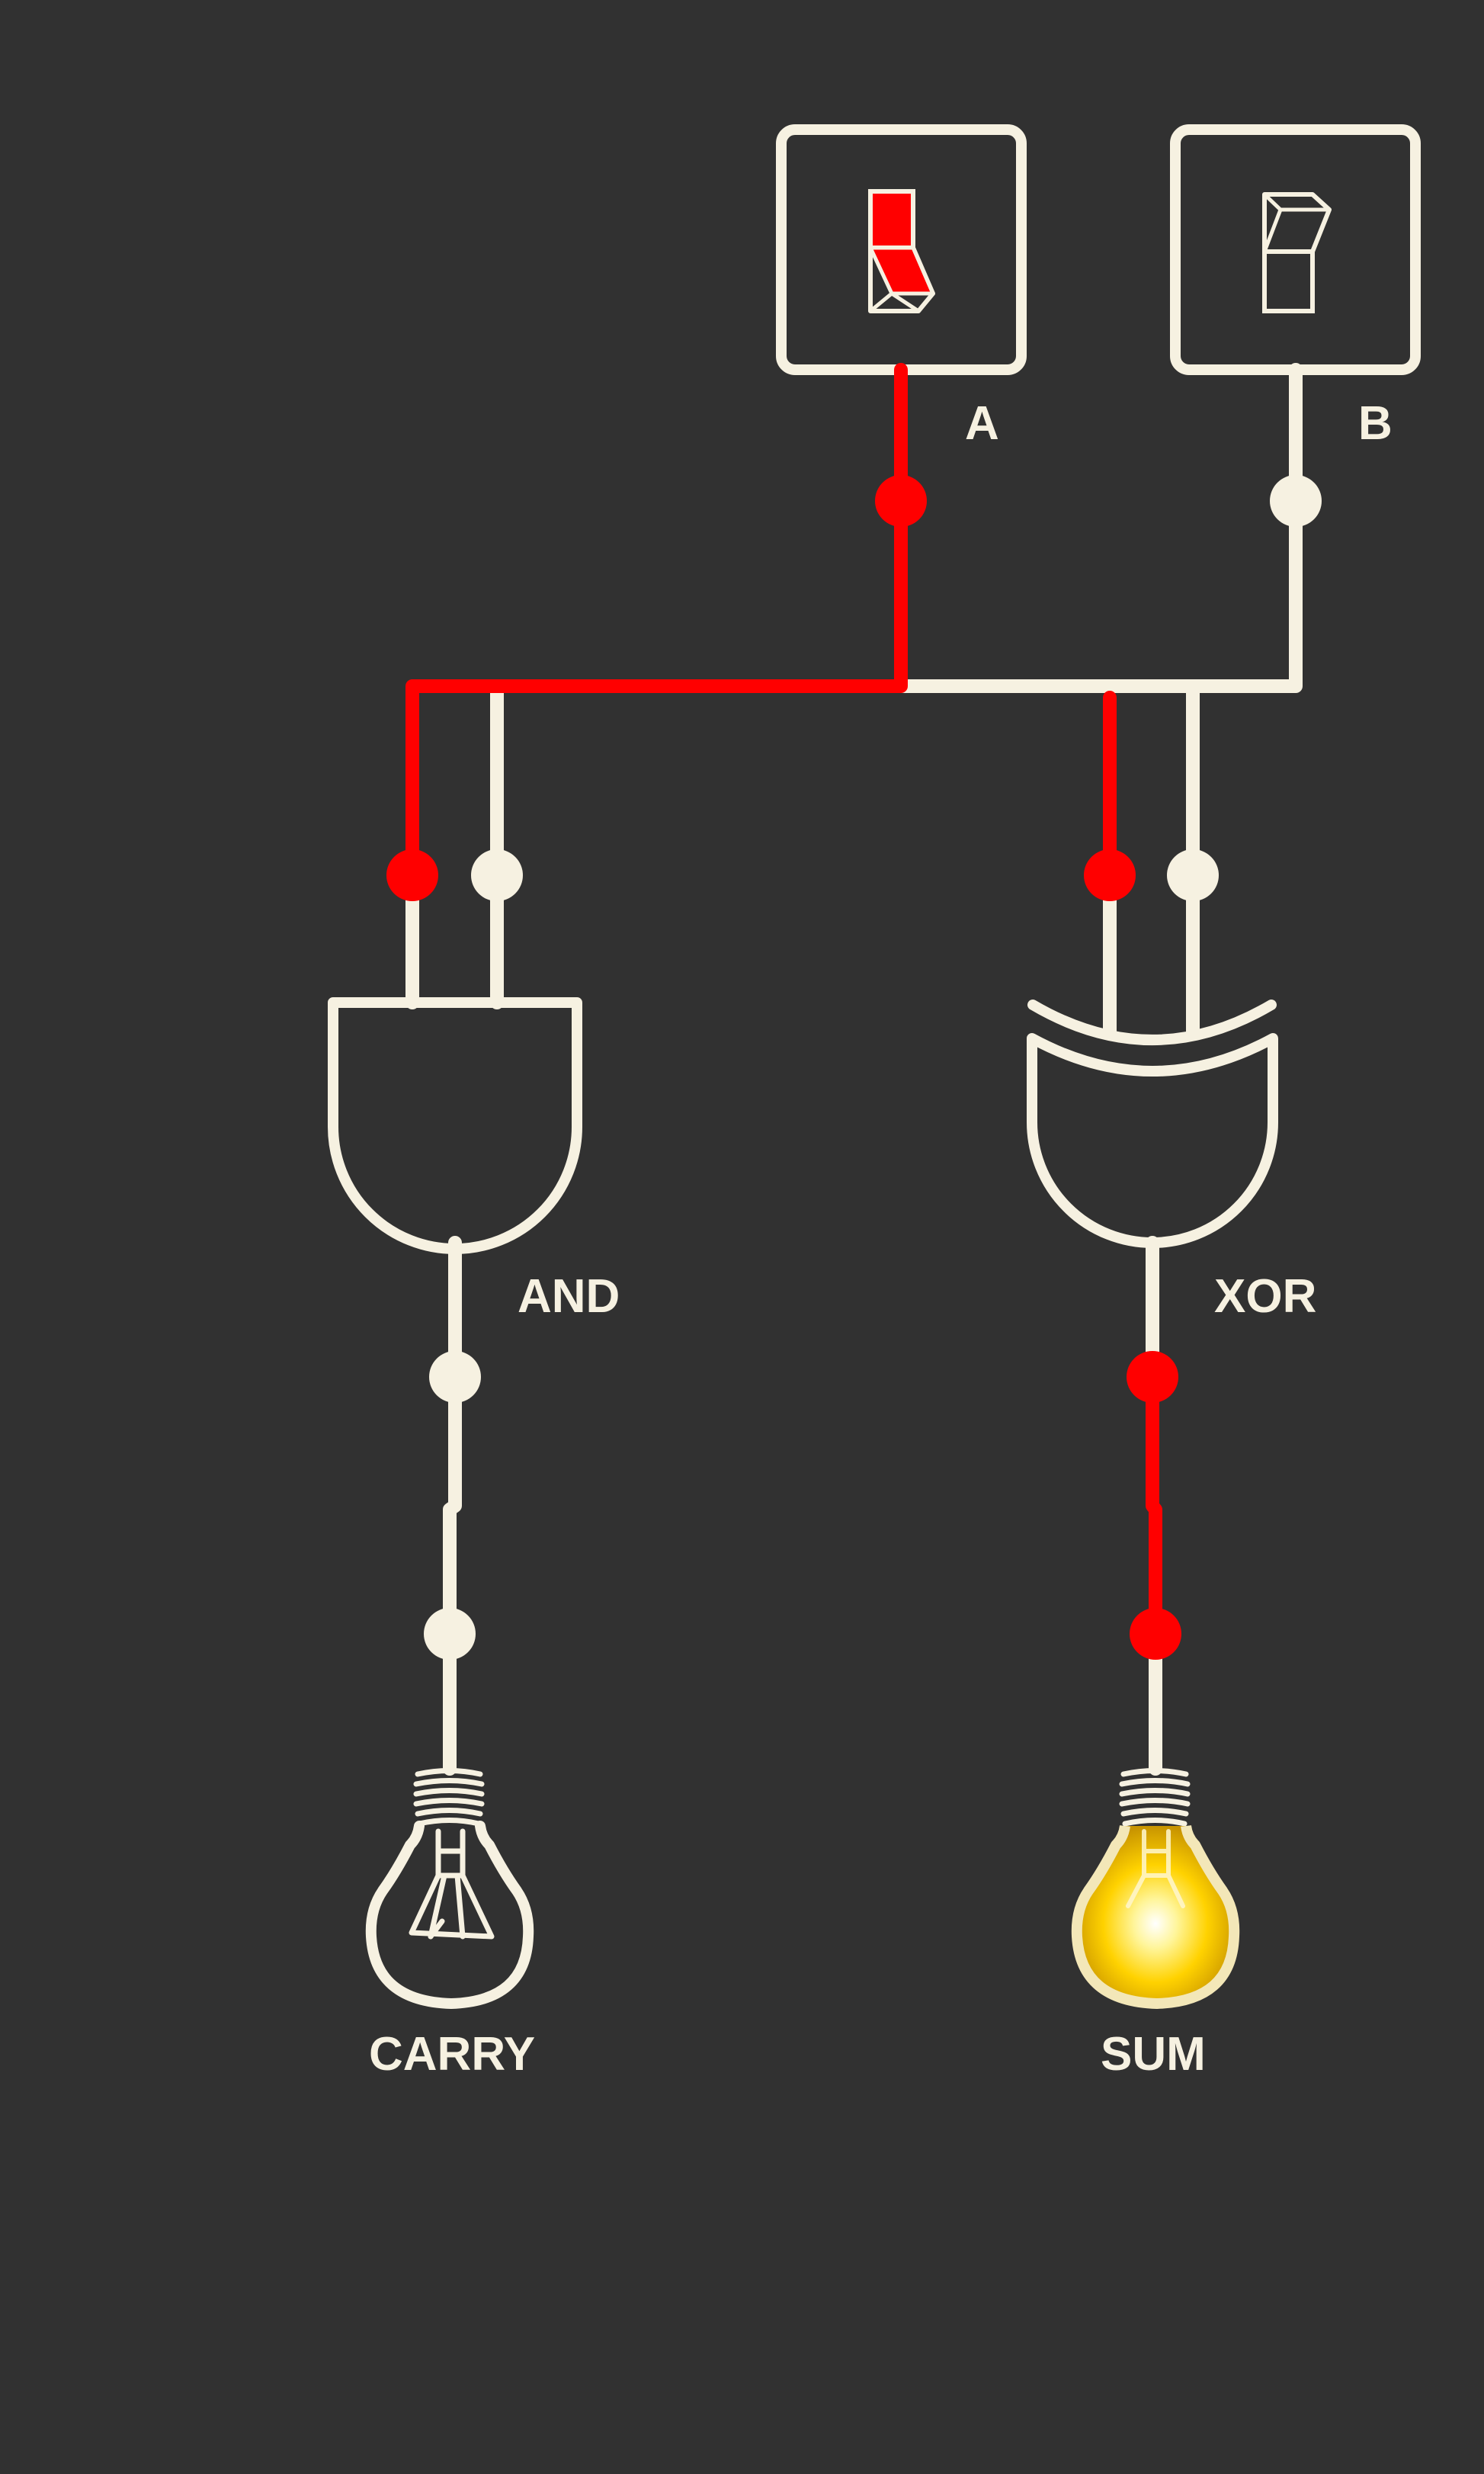 The width and height of the screenshot is (1484, 2474). What do you see at coordinates (453, 1506) in the screenshot?
I see `wire-carry` at bounding box center [453, 1506].